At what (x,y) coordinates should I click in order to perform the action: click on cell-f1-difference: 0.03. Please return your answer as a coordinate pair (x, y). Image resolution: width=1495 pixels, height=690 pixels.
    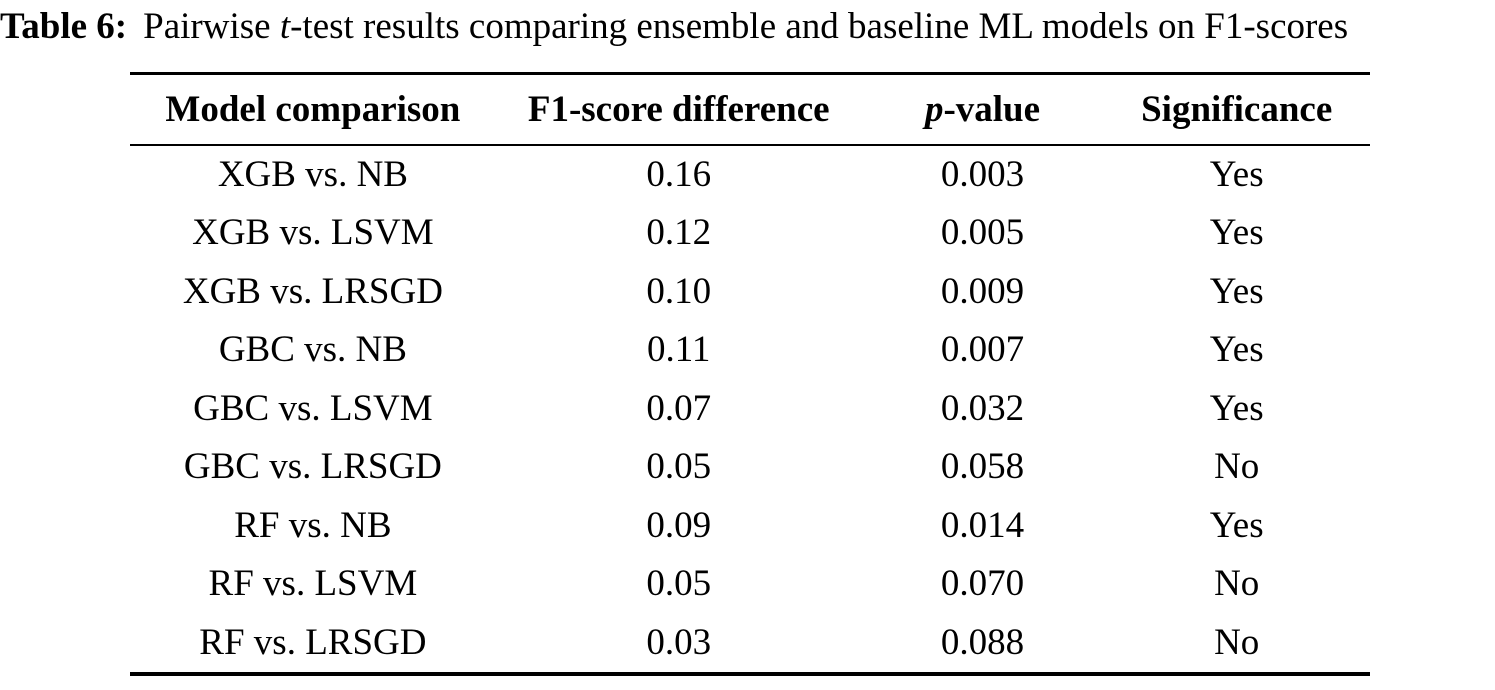
    Looking at the image, I should click on (679, 642).